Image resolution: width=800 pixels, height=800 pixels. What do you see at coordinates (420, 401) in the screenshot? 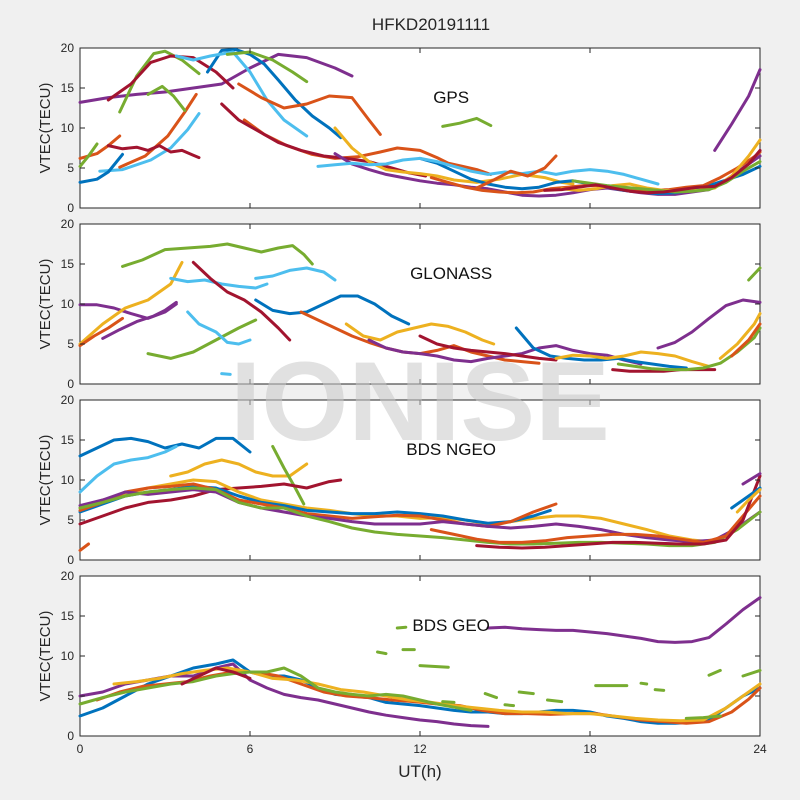
I see `watermark-text: IONISE` at bounding box center [420, 401].